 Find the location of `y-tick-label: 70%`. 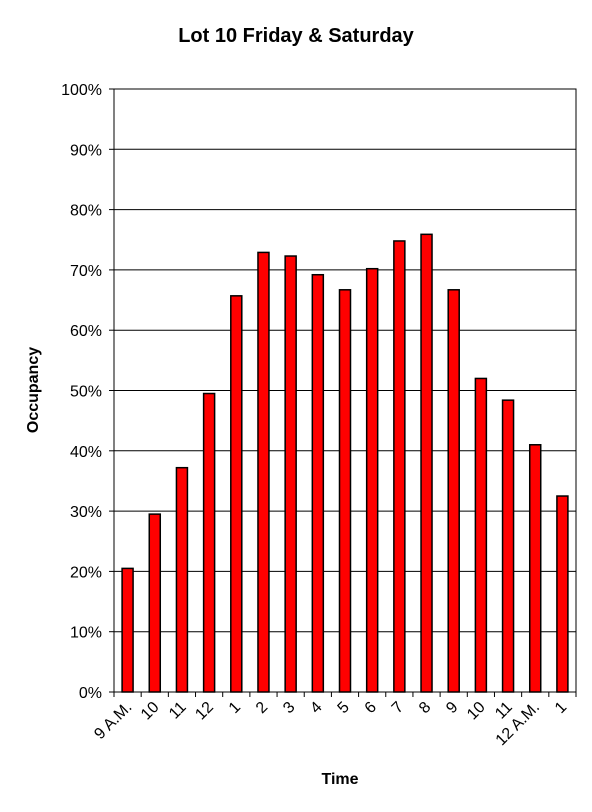

y-tick-label: 70% is located at coordinates (86, 271).